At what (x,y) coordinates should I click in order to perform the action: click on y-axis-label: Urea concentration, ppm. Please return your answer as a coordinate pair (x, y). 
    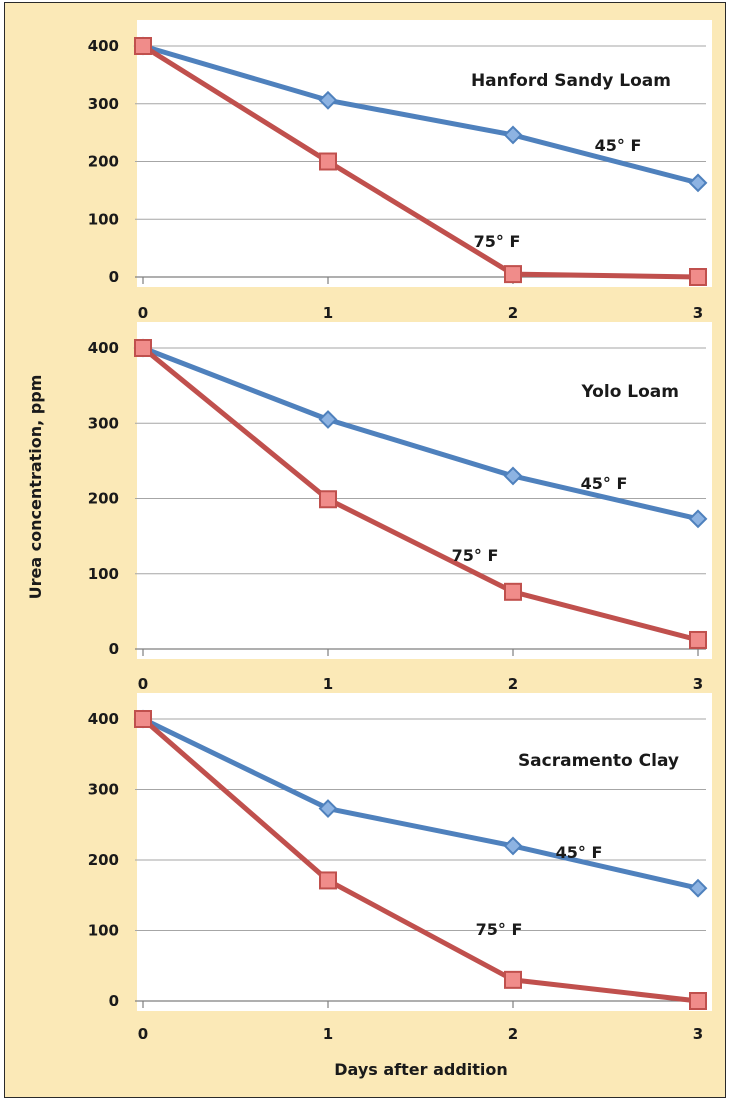
    Looking at the image, I should click on (35, 487).